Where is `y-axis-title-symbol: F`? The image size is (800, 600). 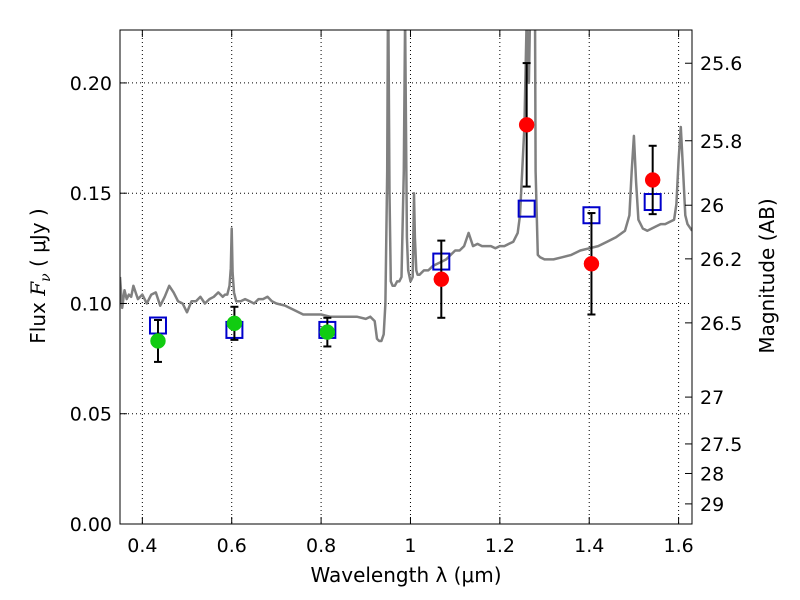 y-axis-title-symbol: F is located at coordinates (38, 289).